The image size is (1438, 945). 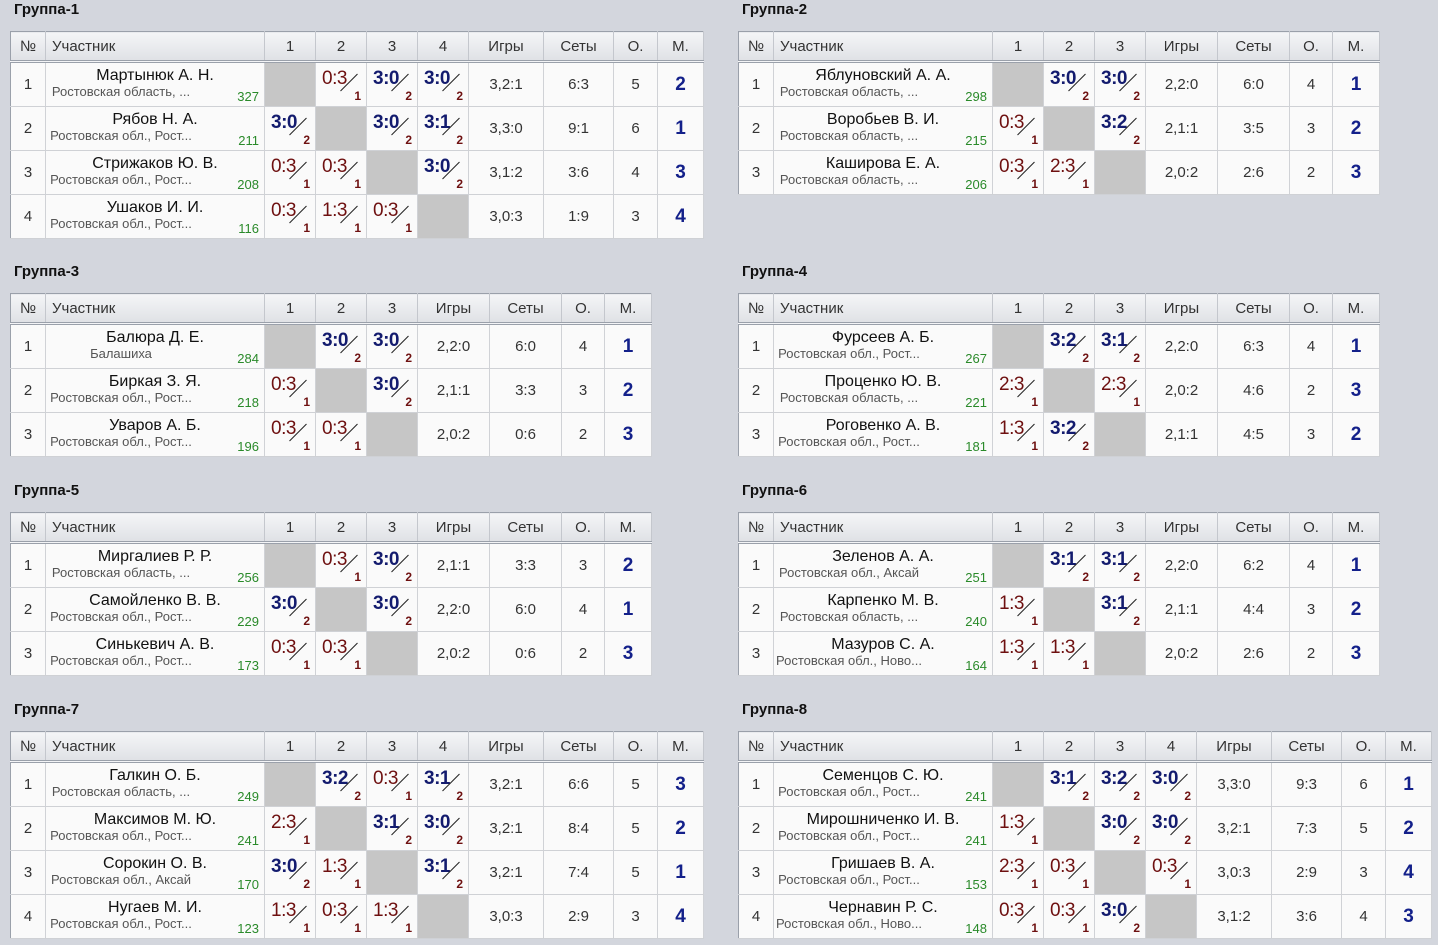 What do you see at coordinates (883, 907) in the screenshot?
I see `player-name: Чернавин Р. С.` at bounding box center [883, 907].